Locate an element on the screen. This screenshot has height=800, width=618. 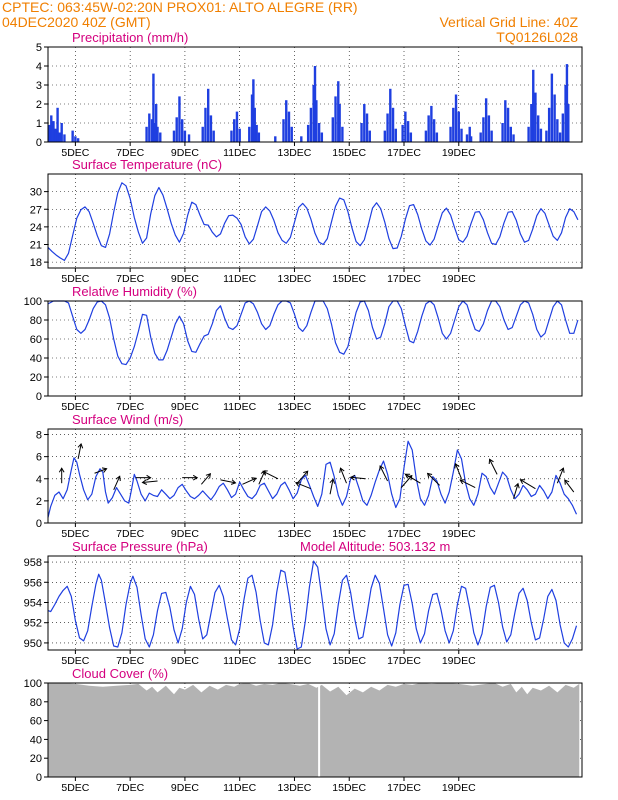
y-tick-label: 100 is located at coordinates (33, 302).